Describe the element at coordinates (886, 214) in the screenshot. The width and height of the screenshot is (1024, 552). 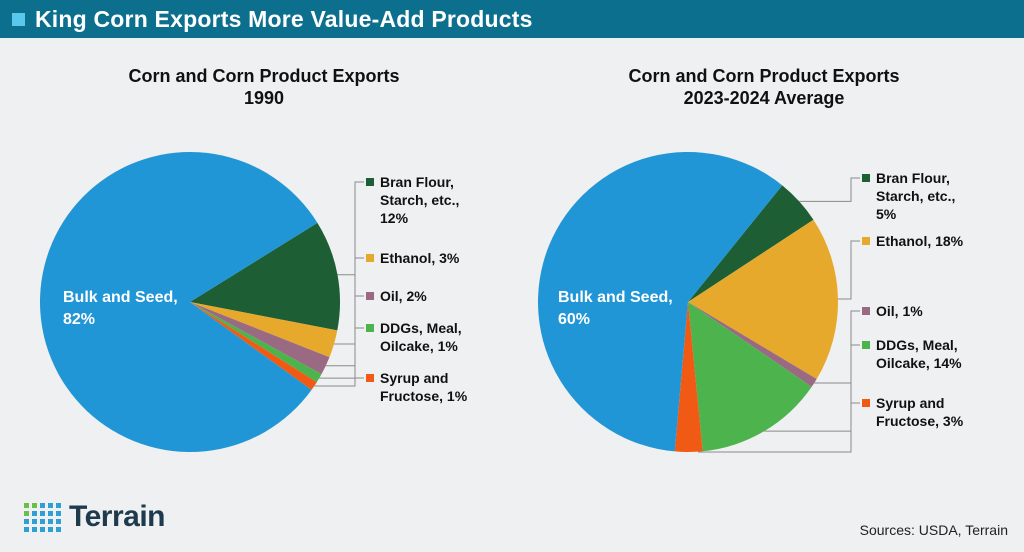
I see `slice-label-bran: 5%` at that location.